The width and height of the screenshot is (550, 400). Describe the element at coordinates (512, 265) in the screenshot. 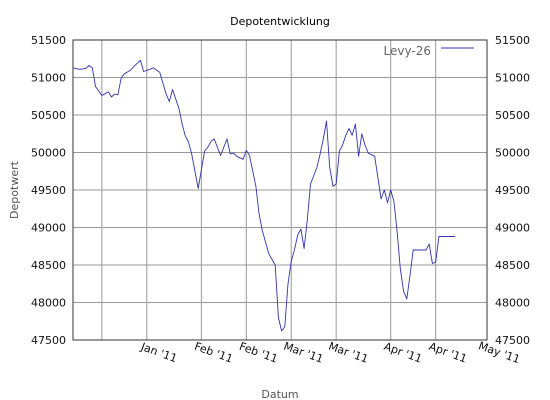

I see `y-tick-label-right: 48500` at that location.